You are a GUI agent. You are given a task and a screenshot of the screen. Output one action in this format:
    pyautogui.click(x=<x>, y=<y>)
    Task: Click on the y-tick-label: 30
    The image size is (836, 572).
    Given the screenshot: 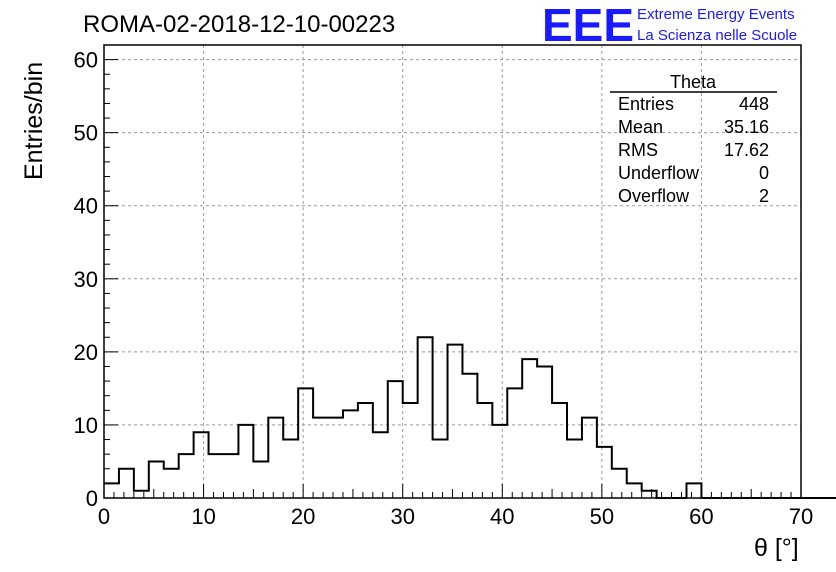 What is the action you would take?
    pyautogui.click(x=86, y=279)
    